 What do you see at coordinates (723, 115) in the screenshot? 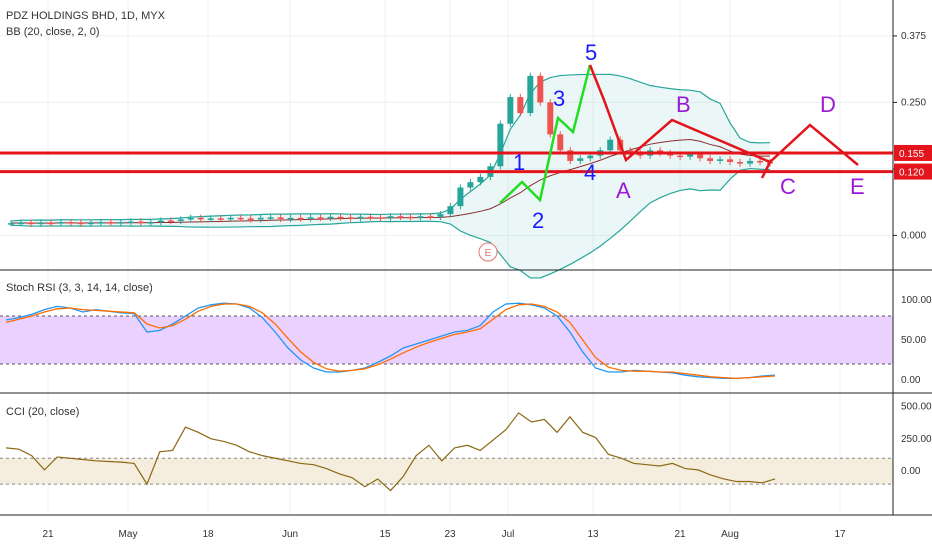
I see `corrective-wave-path` at bounding box center [723, 115].